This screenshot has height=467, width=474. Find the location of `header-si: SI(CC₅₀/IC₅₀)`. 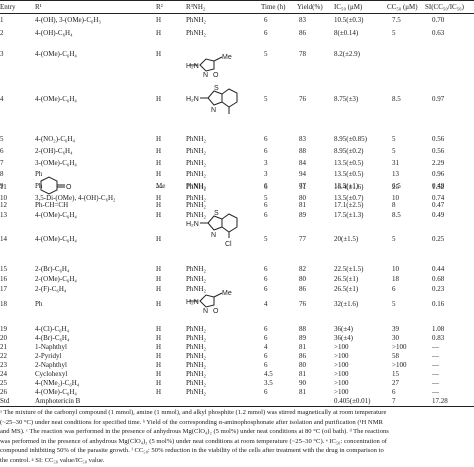

header-si: SI(CC₅₀/IC₅₀) is located at coordinates (444, 7).